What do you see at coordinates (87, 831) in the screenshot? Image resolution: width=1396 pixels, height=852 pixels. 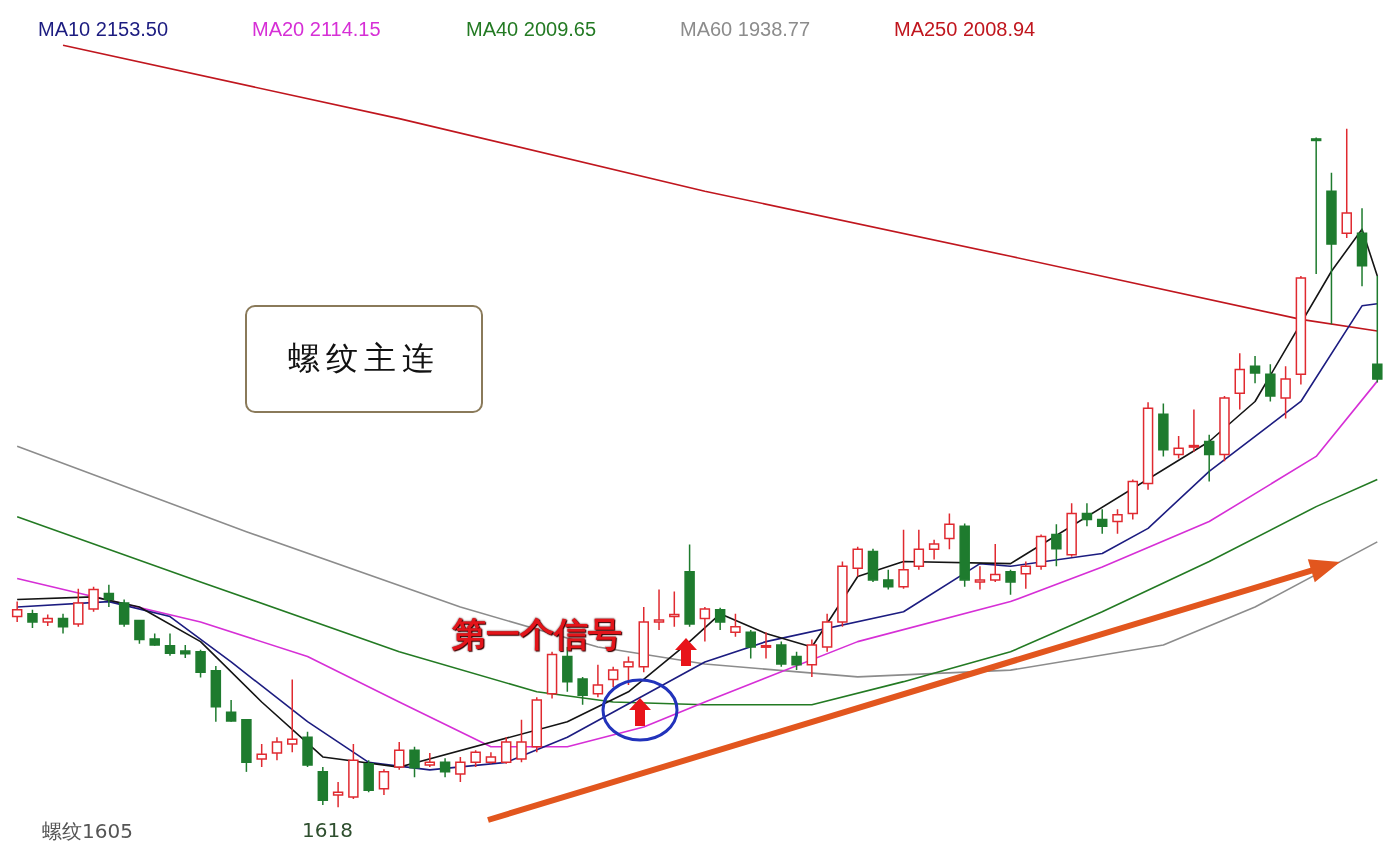 I see `text: 螺纹1605` at bounding box center [87, 831].